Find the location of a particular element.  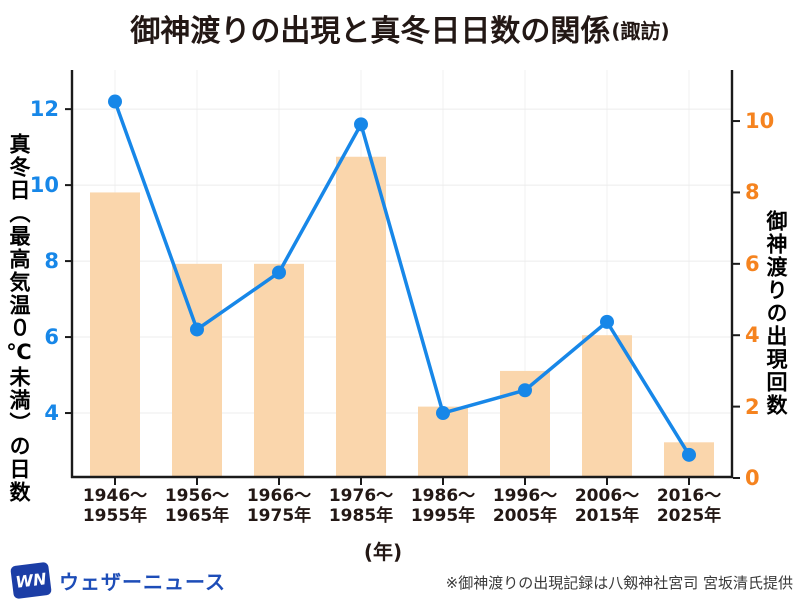

source-note: ※御神渡りの出現記録は八剱神社宮司 宮坂清氏提供 is located at coordinates (619, 583).